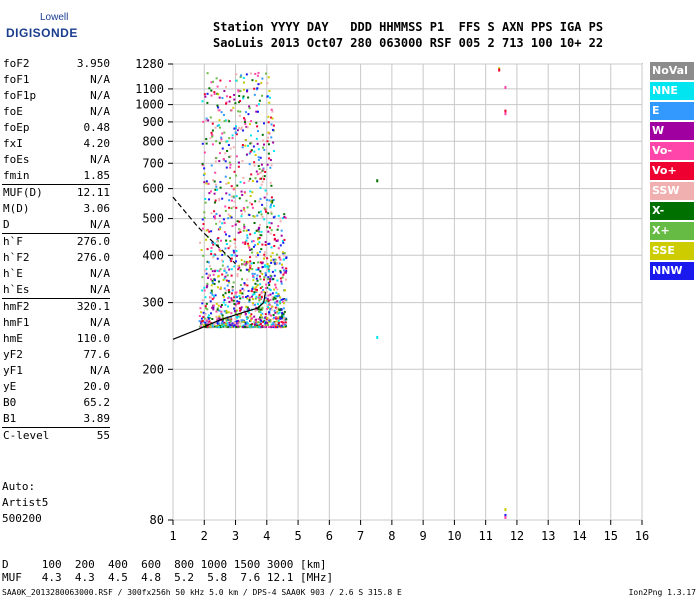 This screenshot has width=700, height=600. Describe the element at coordinates (97, 418) in the screenshot. I see `parameter-value: 3.89` at that location.